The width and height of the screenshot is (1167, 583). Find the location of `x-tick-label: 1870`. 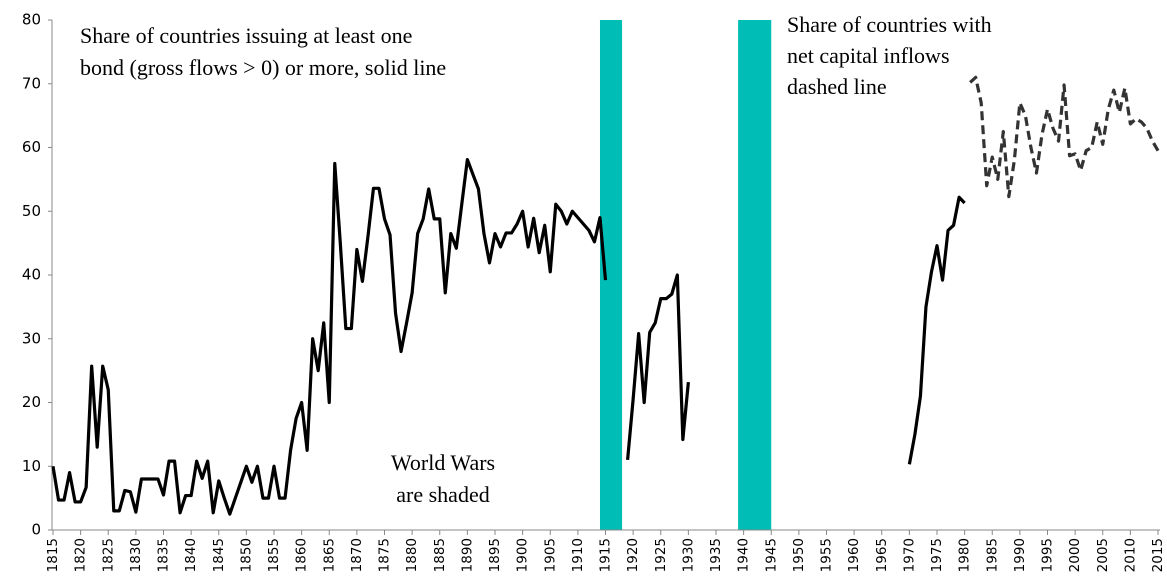

x-tick-label: 1870 is located at coordinates (357, 555).